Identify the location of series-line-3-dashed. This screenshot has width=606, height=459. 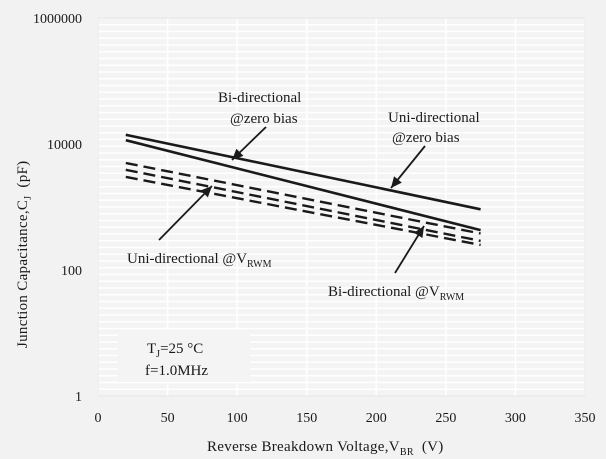
(303, 198).